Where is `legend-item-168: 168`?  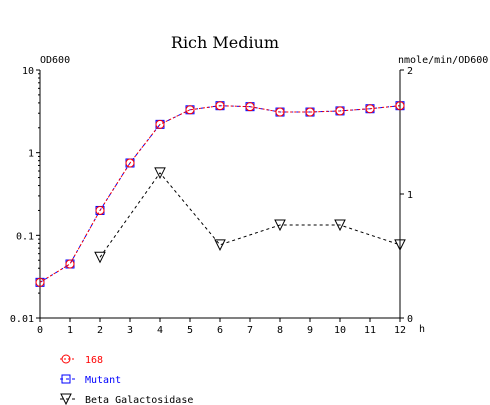
legend-item-168: 168 is located at coordinates (81, 360).